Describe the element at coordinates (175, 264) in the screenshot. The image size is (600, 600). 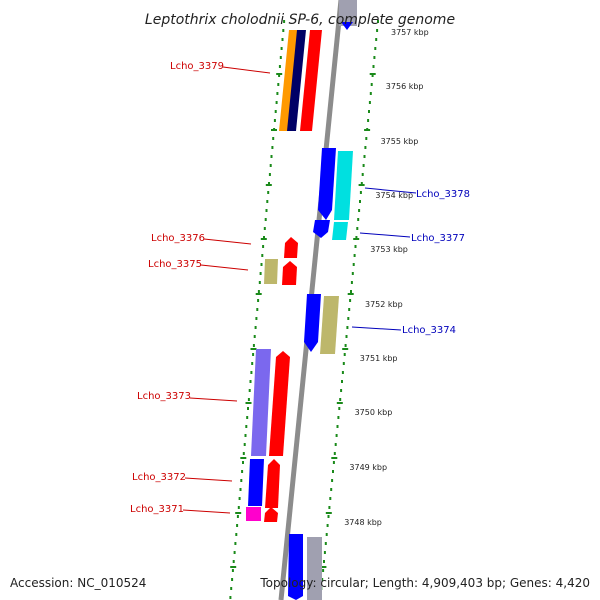
I see `gene-label-lcho-3375: Lcho_3375` at that location.